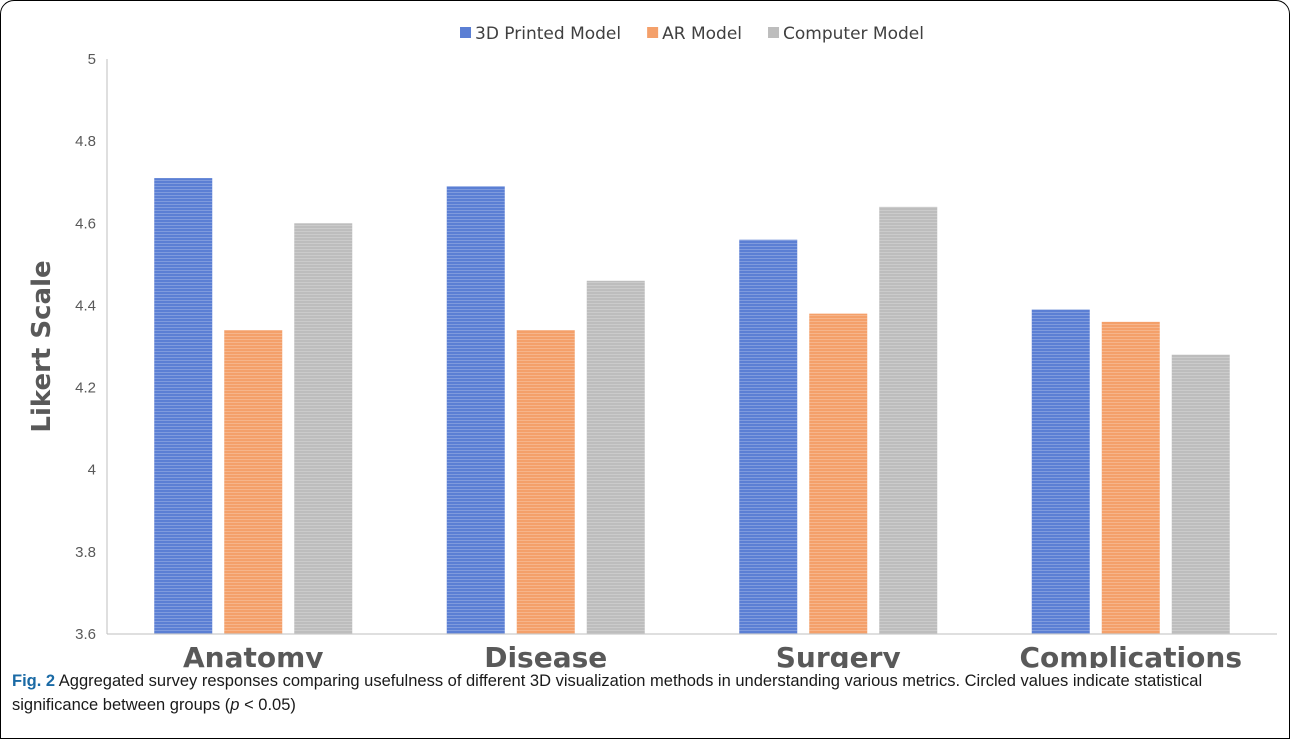  I want to click on figure-label: Fig. 2, so click(34, 681).